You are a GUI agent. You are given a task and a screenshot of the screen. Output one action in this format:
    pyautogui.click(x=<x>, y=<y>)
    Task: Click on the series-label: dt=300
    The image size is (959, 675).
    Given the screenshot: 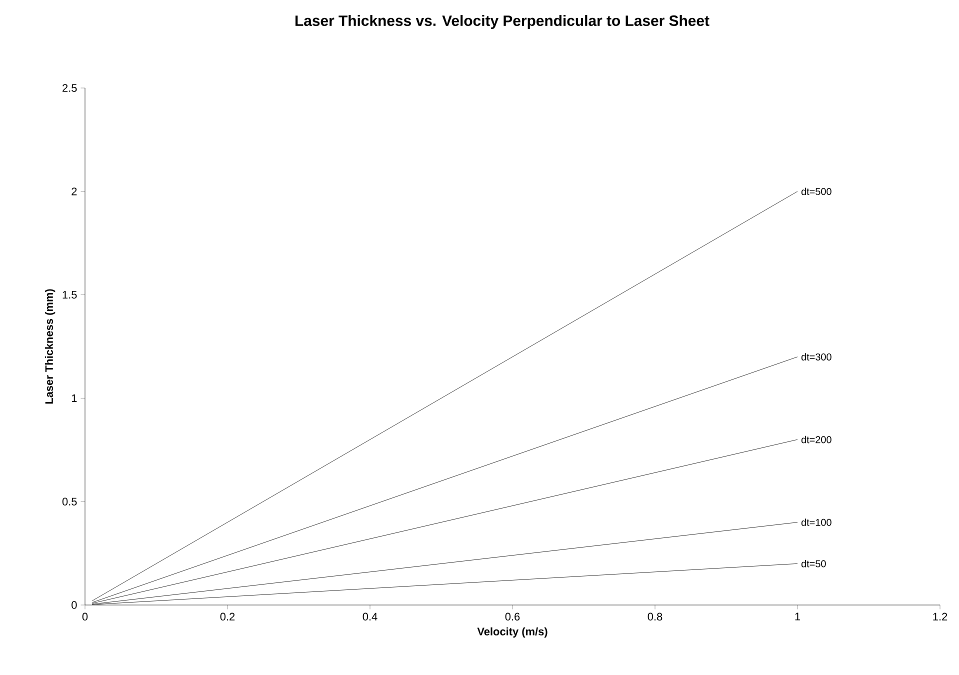 What is the action you would take?
    pyautogui.click(x=816, y=356)
    